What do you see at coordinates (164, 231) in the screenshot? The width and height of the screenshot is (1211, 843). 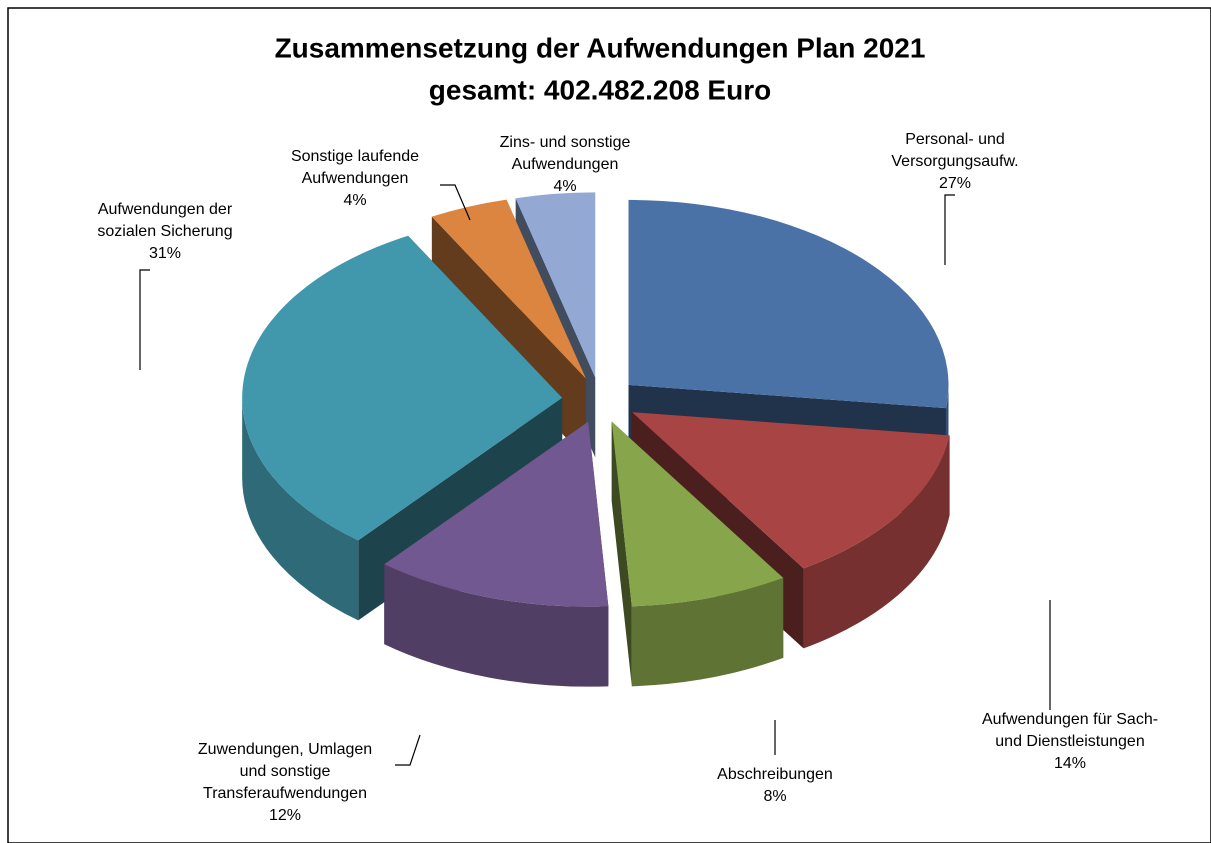 I see `category-label: sozialen Sicherung` at bounding box center [164, 231].